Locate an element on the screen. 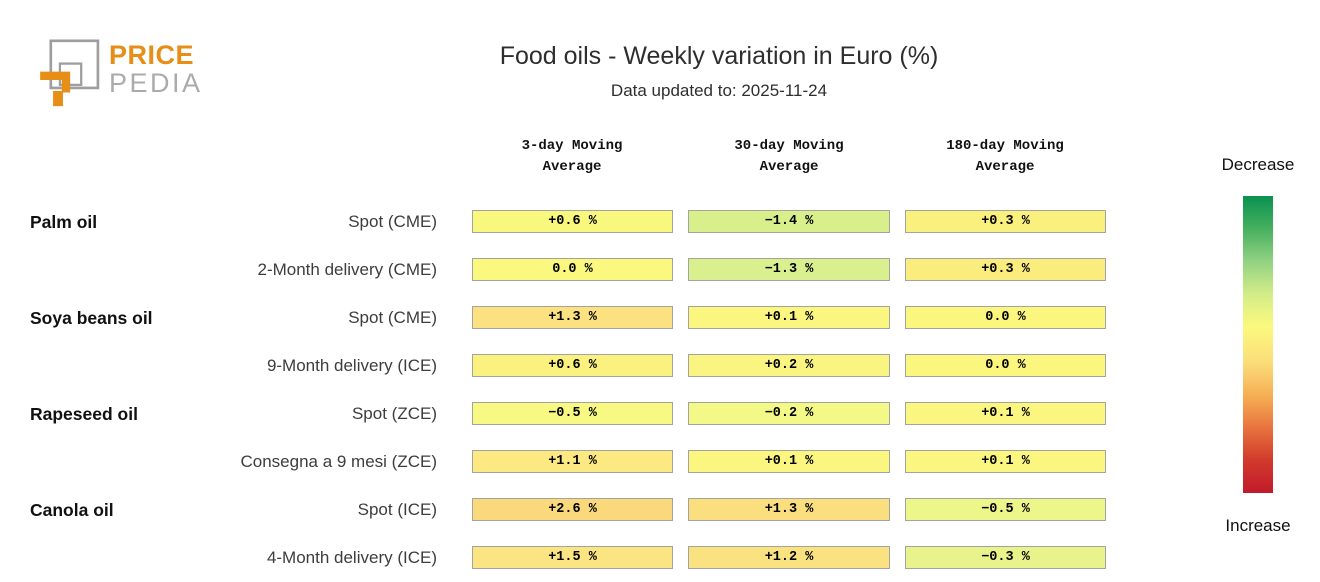 This screenshot has height=582, width=1320. row-label: Spot (ICE) is located at coordinates (397, 509).